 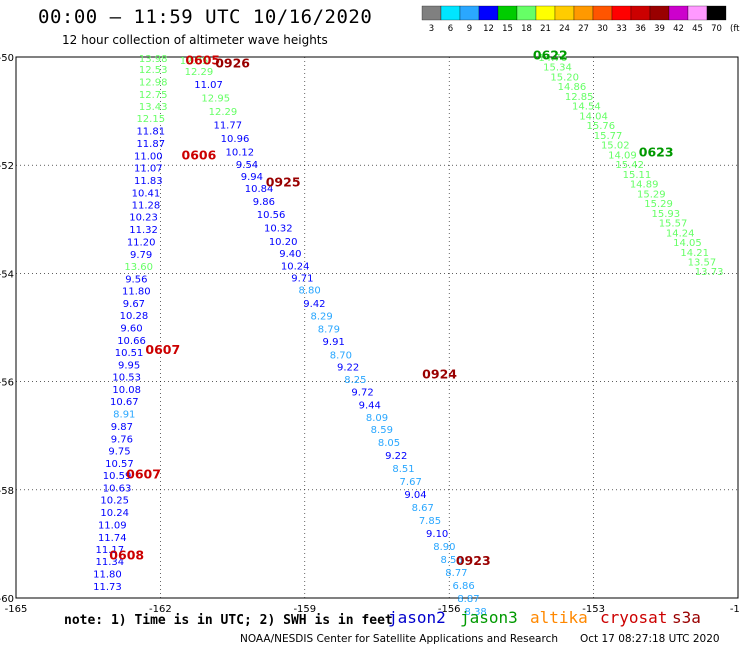 I want to click on wave-height-value: 10.12, so click(x=239, y=153).